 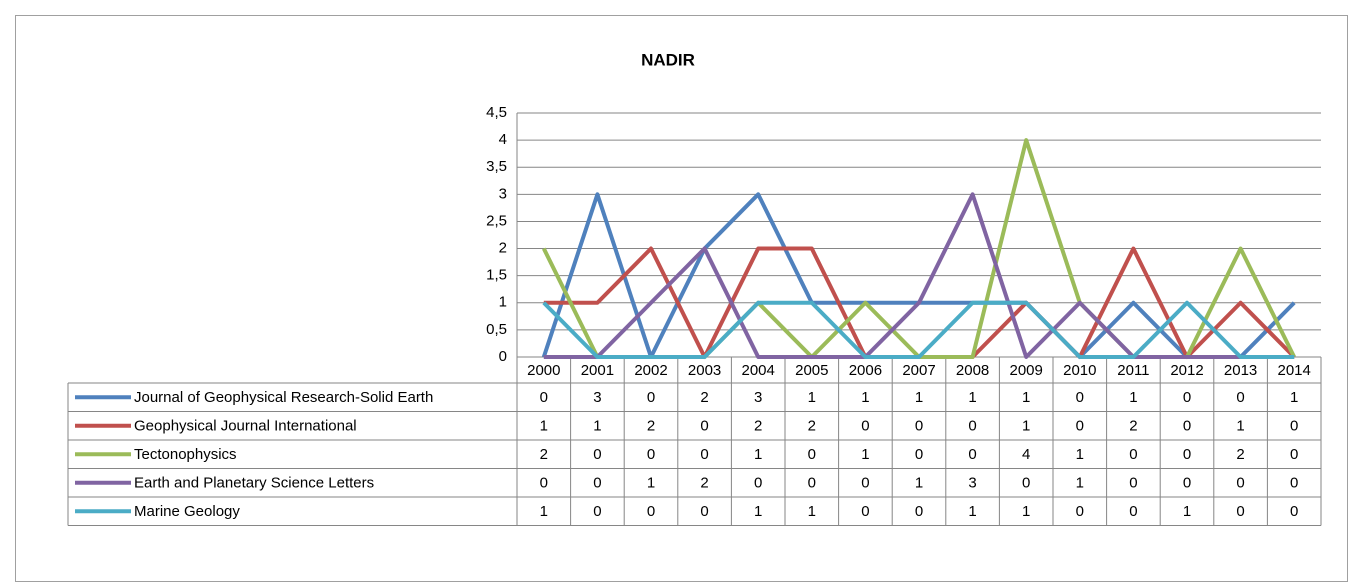 I want to click on x-tick-label: 2003, so click(x=704, y=370).